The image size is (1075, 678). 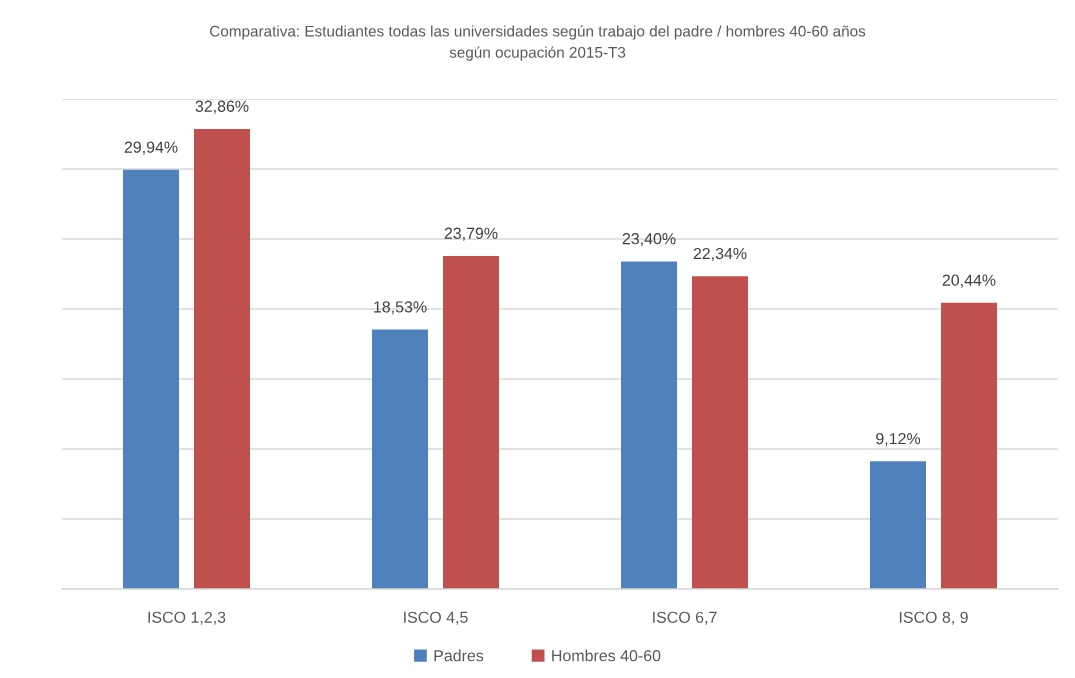 What do you see at coordinates (933, 618) in the screenshot?
I see `x-tick-label: ISCO 8, 9` at bounding box center [933, 618].